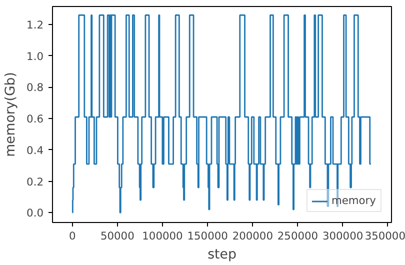 This screenshot has width=405, height=265. What do you see at coordinates (35, 181) in the screenshot?
I see `y-tick-label: 0.2` at bounding box center [35, 181].